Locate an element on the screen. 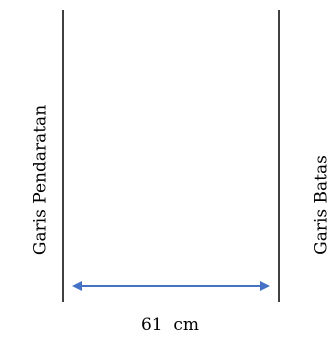  landing-line-label: Garis Pendaratan is located at coordinates (41, 180).